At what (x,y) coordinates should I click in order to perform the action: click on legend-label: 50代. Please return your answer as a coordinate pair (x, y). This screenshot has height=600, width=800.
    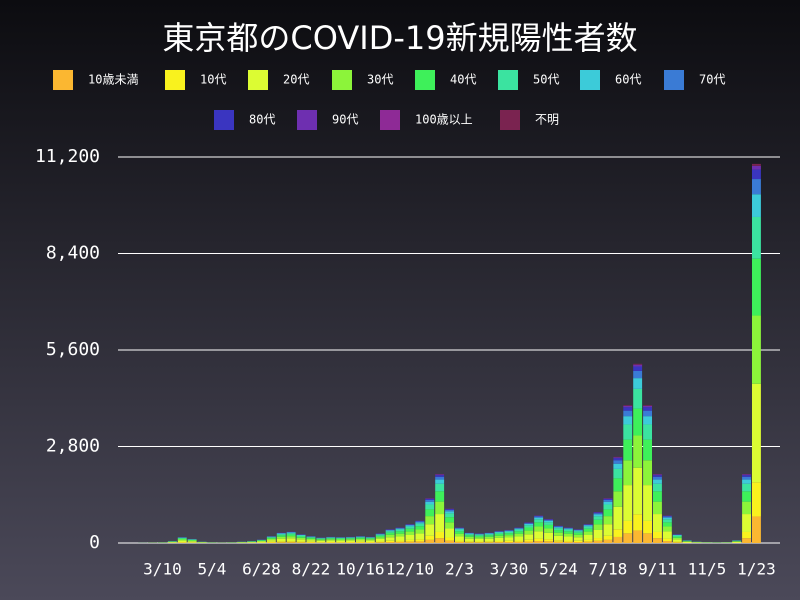
    Looking at the image, I should click on (546, 80).